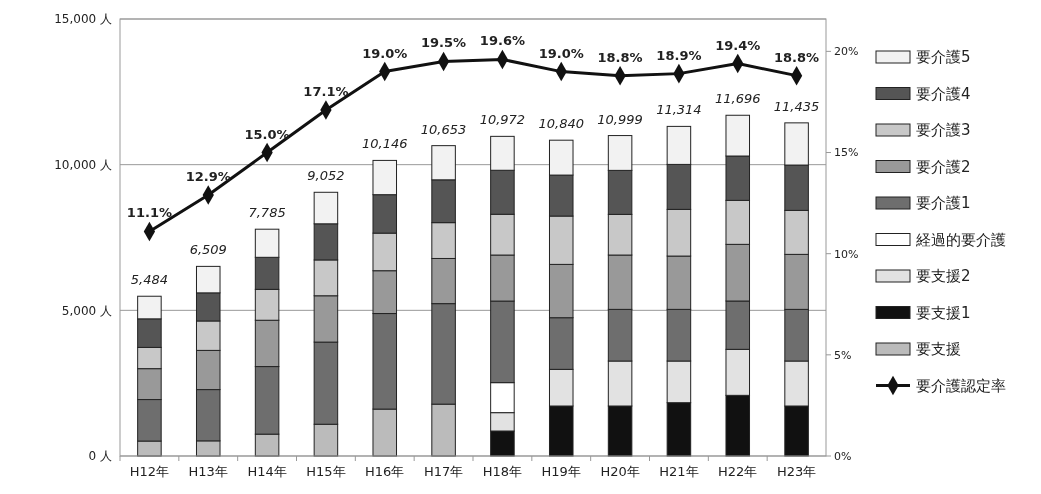  Describe the element at coordinates (326, 471) in the screenshot. I see `x-tick-label: H15年` at that location.